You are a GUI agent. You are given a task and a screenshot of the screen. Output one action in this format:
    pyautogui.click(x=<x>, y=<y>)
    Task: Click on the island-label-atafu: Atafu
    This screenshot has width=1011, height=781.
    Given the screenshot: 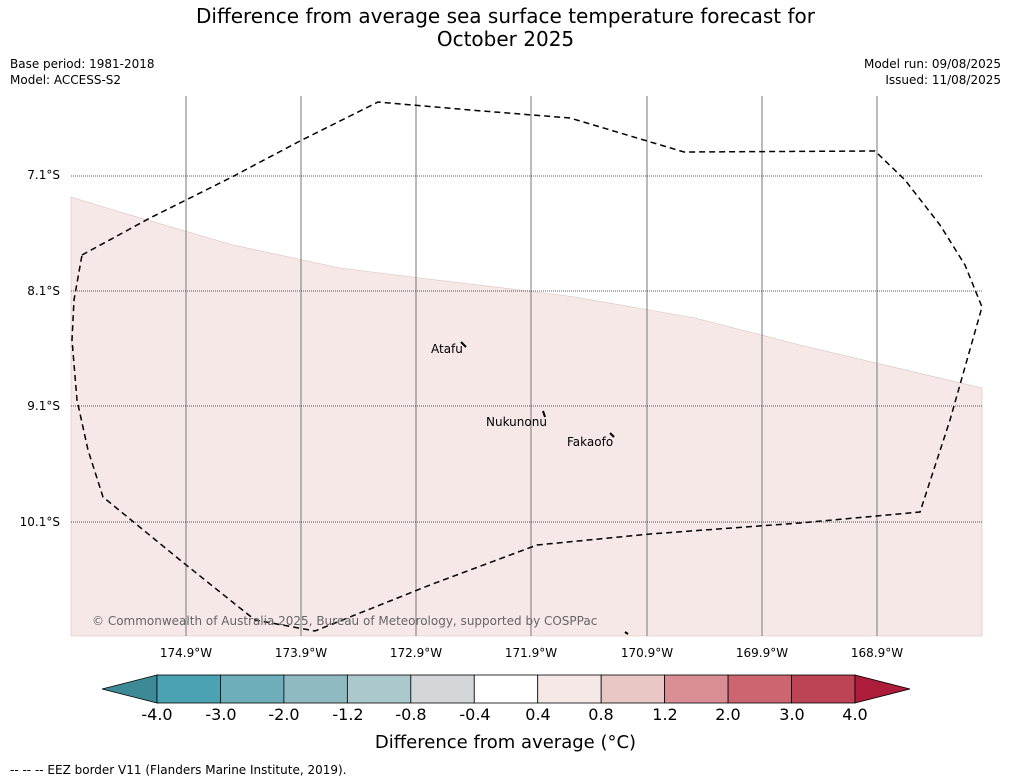 What is the action you would take?
    pyautogui.click(x=447, y=349)
    